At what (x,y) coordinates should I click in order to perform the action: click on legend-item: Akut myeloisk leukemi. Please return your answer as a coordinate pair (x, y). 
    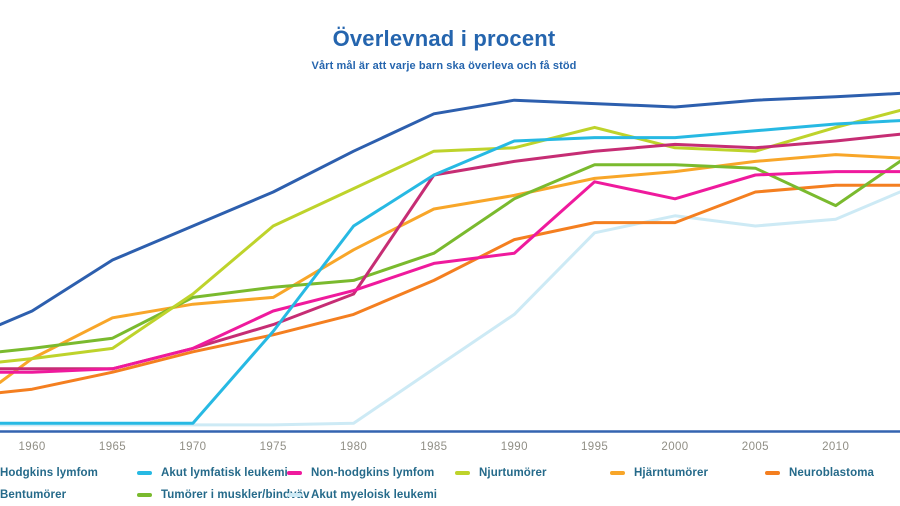
    Looking at the image, I should click on (362, 495).